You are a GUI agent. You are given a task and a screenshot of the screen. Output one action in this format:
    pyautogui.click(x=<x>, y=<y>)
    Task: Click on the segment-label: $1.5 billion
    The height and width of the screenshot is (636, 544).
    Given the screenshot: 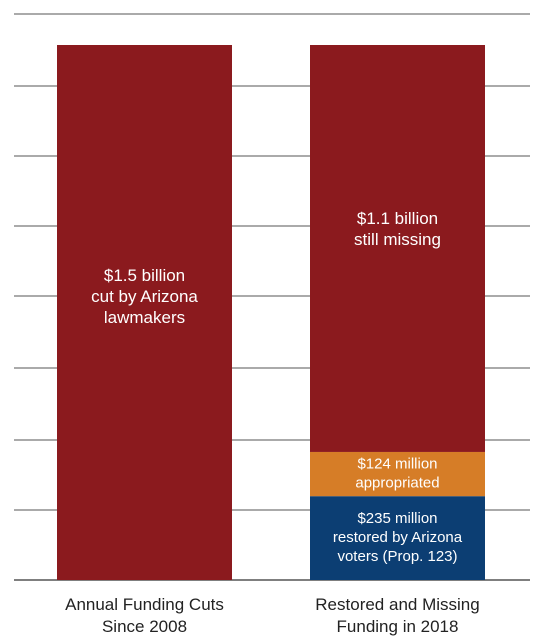 What is the action you would take?
    pyautogui.click(x=144, y=275)
    